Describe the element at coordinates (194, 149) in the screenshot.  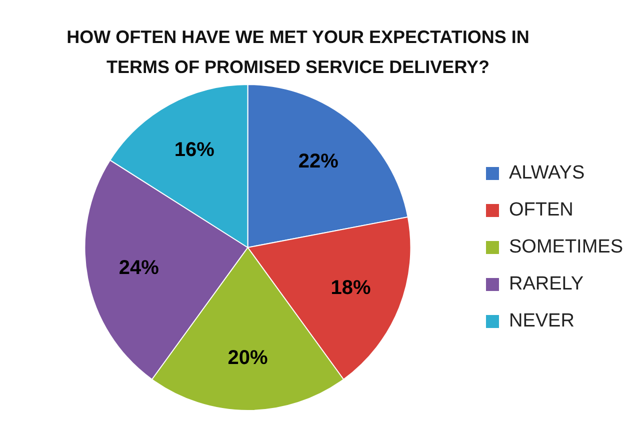
I see `data-label: 16%` at that location.